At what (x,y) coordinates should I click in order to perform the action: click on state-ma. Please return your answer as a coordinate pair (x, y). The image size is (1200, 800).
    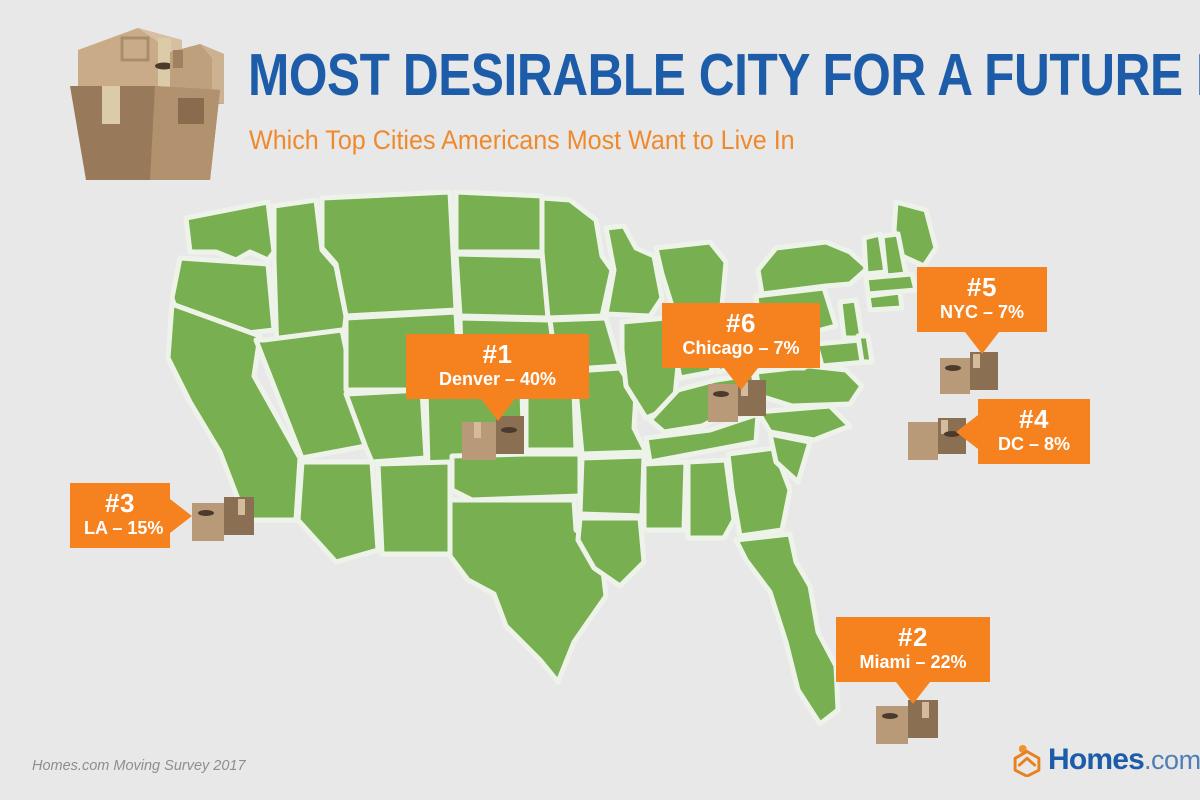
    Looking at the image, I should click on (891, 284).